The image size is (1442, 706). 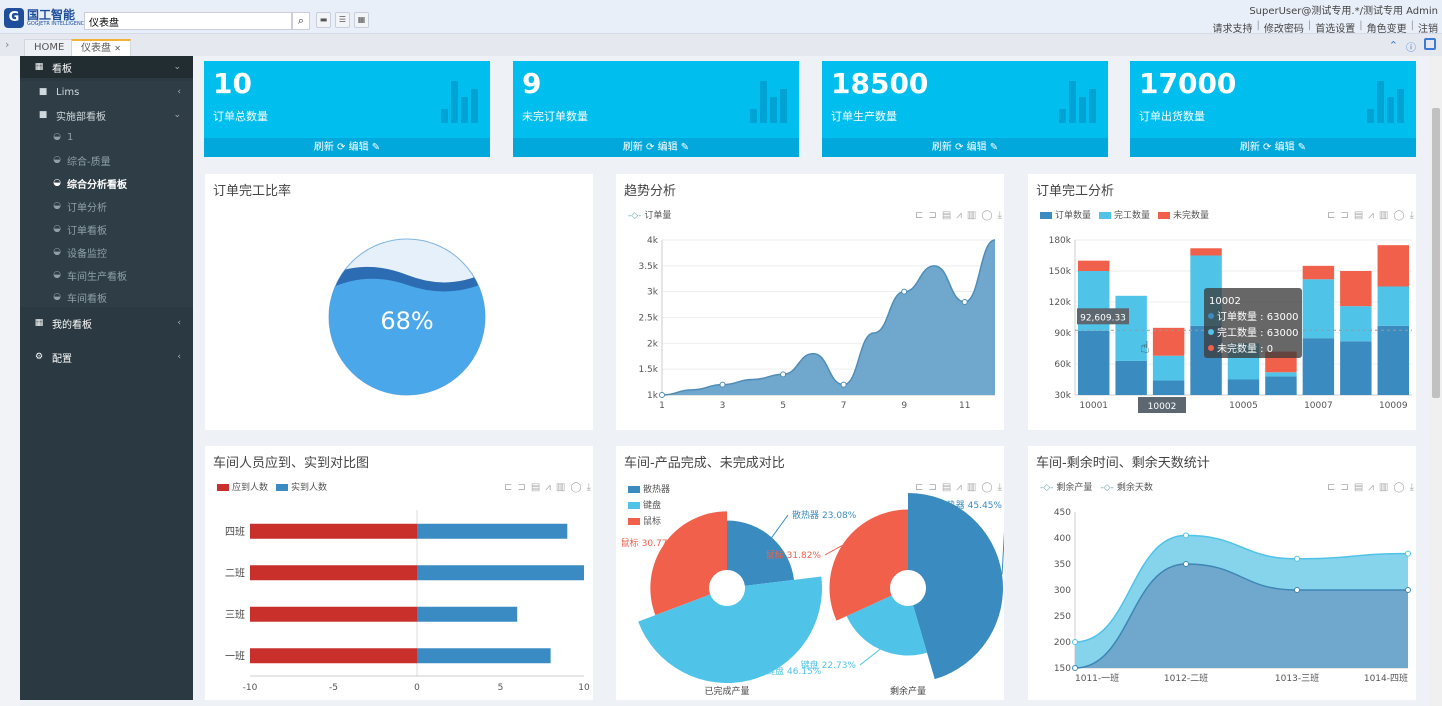 What do you see at coordinates (1411, 48) in the screenshot?
I see `help-icon: ⓘ` at bounding box center [1411, 48].